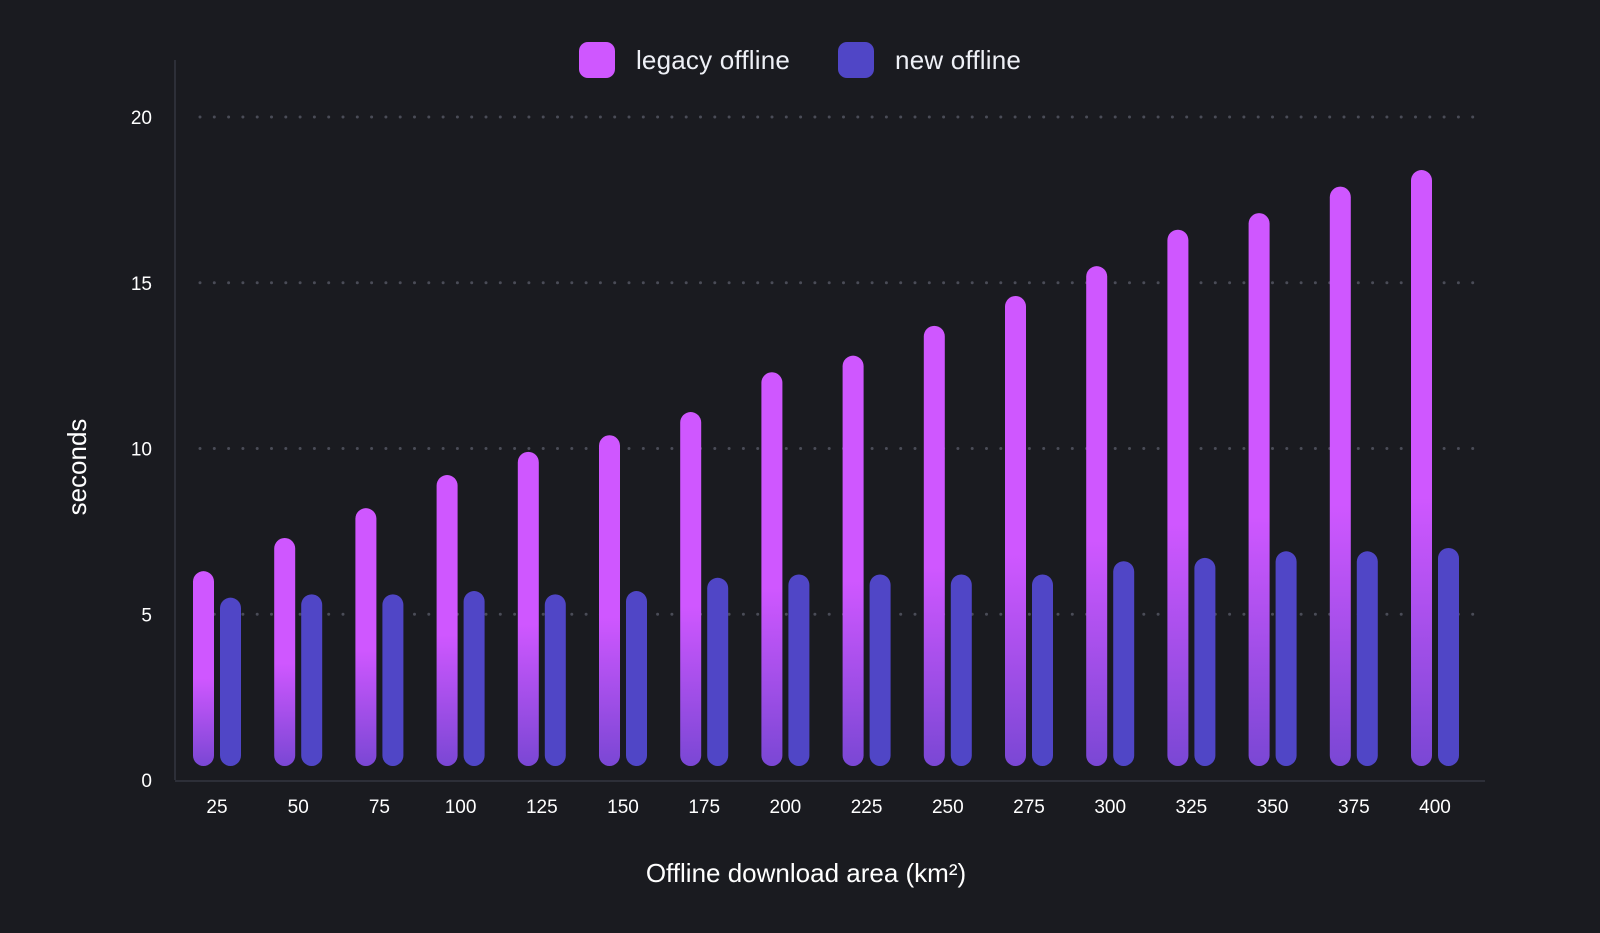 This screenshot has height=933, width=1600. Describe the element at coordinates (216, 807) in the screenshot. I see `x-tick-label: 25` at that location.